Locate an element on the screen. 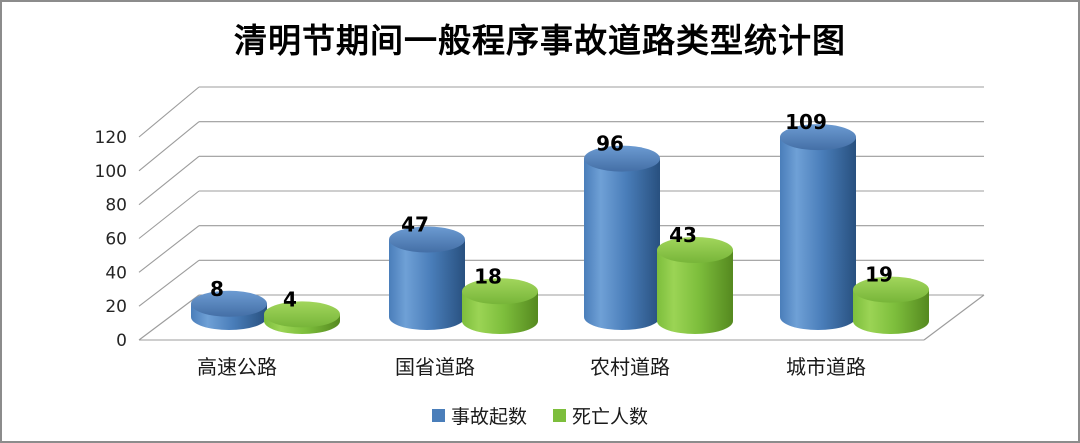 The image size is (1080, 443). data-label: 47 is located at coordinates (415, 224).